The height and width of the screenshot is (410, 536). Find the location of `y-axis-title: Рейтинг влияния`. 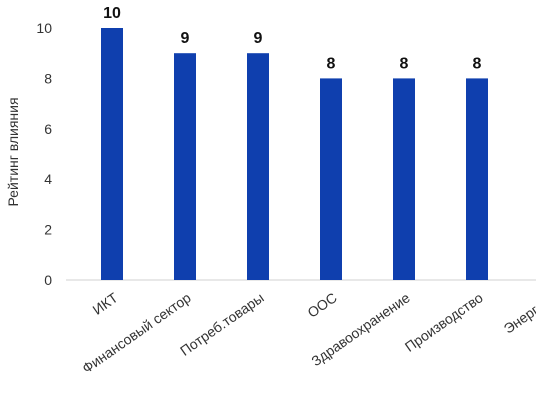

y-axis-title: Рейтинг влияния is located at coordinates (13, 151).